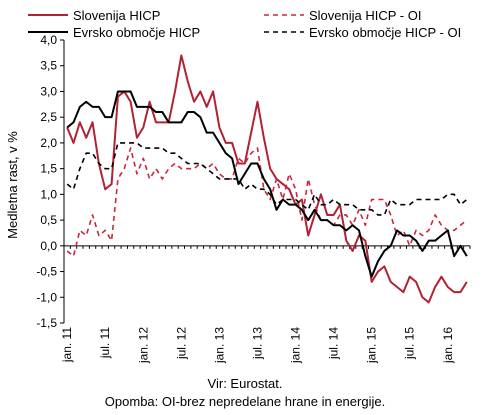 This screenshot has width=490, height=415. What do you see at coordinates (48, 246) in the screenshot?
I see `y-tick-label: 0,0` at bounding box center [48, 246].